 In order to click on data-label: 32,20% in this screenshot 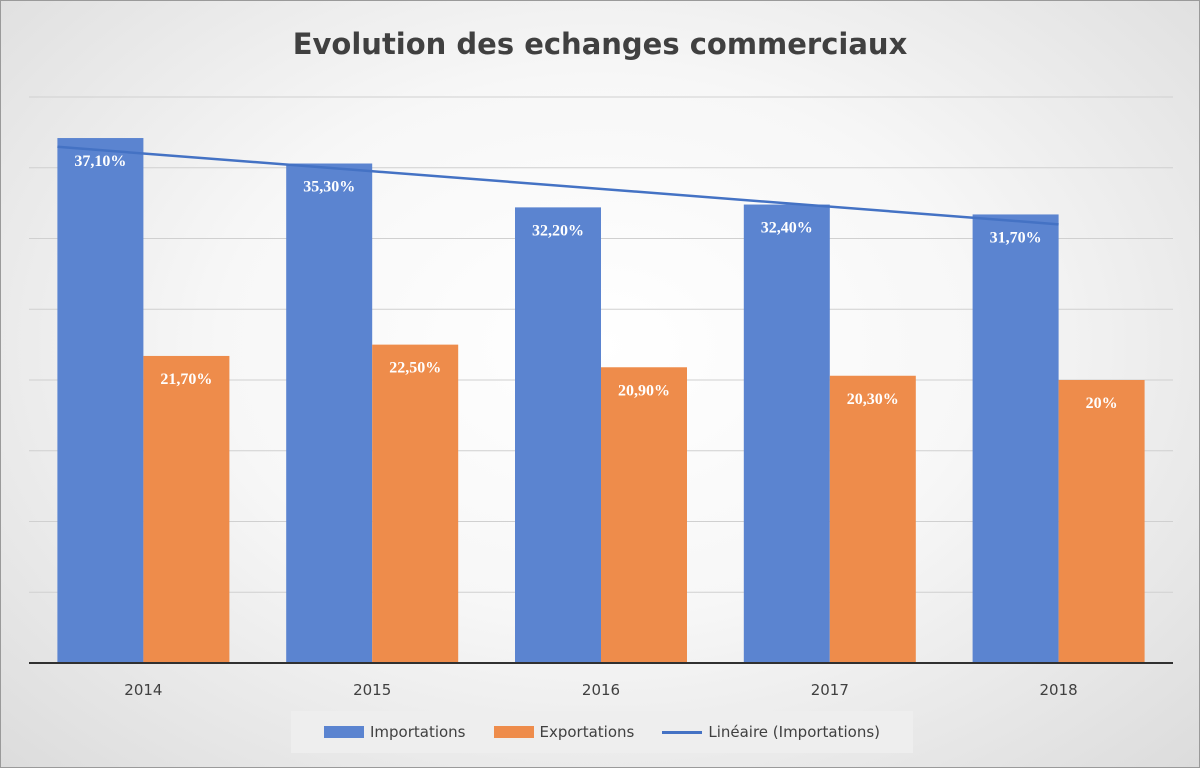, I will do `click(558, 230)`.